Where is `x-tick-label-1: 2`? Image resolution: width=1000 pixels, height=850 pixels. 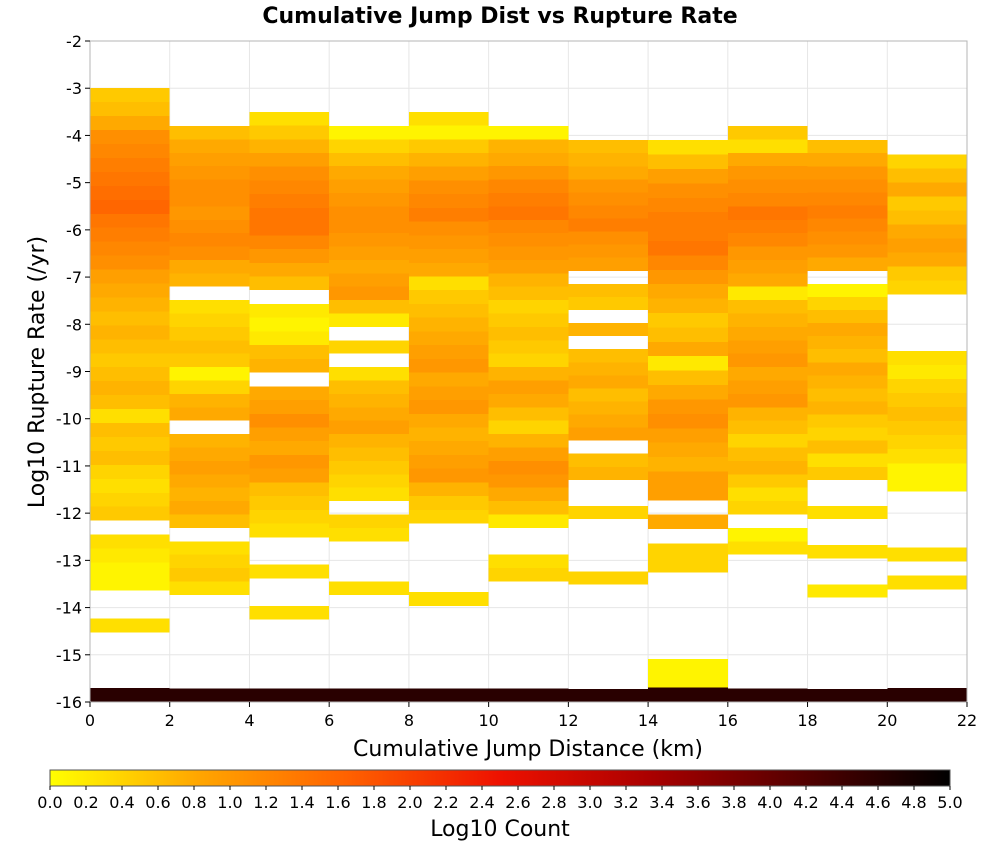 x-tick-label-1: 2 is located at coordinates (170, 720).